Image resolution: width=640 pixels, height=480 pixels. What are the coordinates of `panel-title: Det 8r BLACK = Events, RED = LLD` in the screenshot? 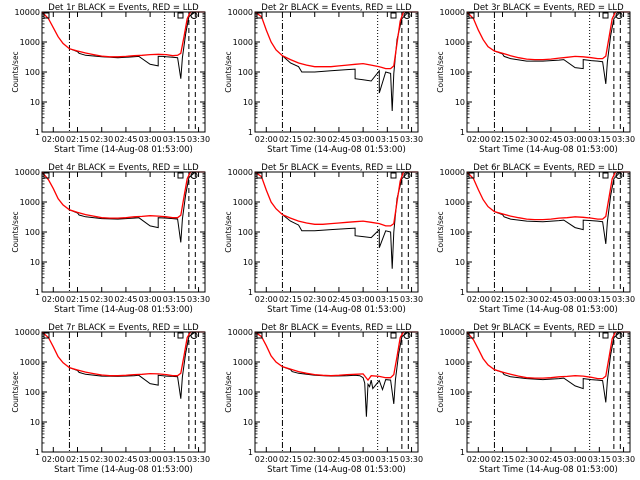 It's located at (336, 328).